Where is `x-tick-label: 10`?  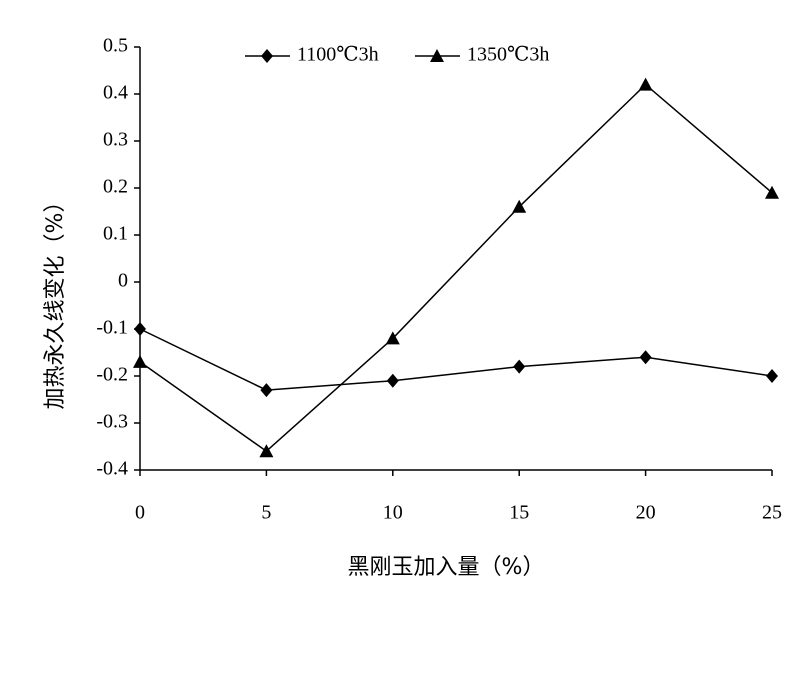 x-tick-label: 10 is located at coordinates (393, 513).